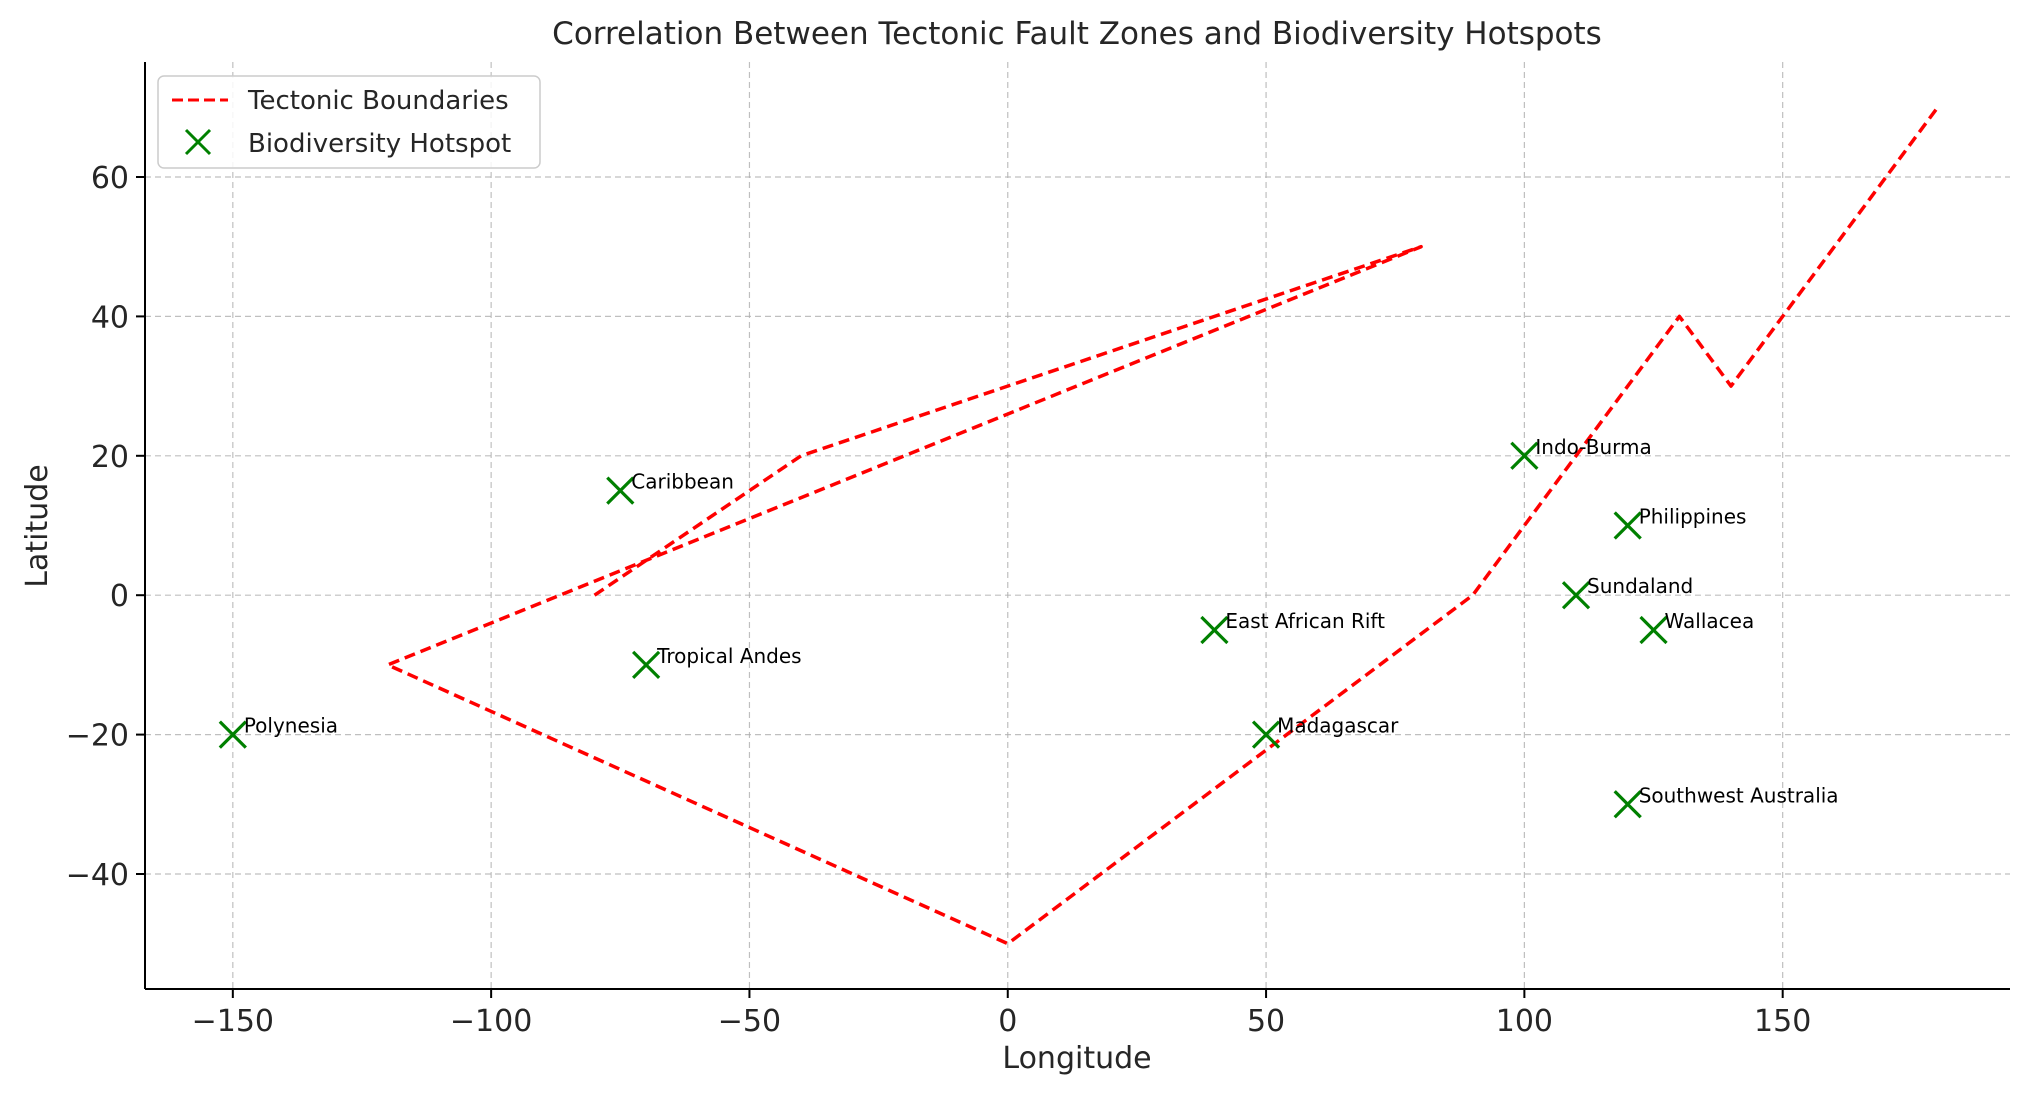 The width and height of the screenshot is (2024, 1093). What do you see at coordinates (1693, 517) in the screenshot?
I see `hotspot-label: Philippines` at bounding box center [1693, 517].